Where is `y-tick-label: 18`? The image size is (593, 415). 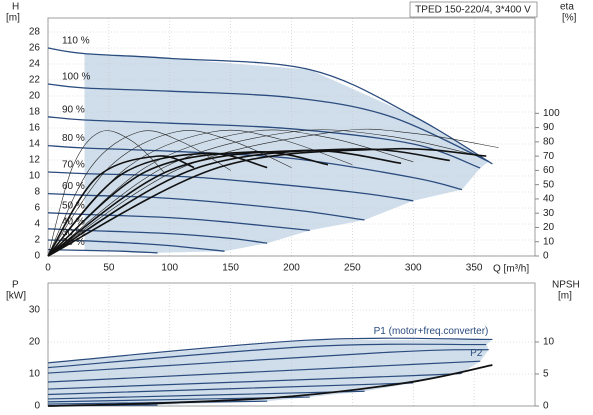 y-tick-label: 18 is located at coordinates (35, 112).